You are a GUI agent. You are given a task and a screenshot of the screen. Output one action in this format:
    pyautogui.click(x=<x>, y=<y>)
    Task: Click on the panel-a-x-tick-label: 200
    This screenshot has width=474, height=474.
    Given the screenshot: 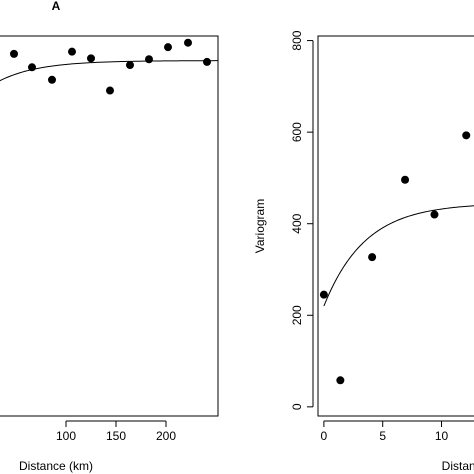 What is the action you would take?
    pyautogui.click(x=166, y=436)
    